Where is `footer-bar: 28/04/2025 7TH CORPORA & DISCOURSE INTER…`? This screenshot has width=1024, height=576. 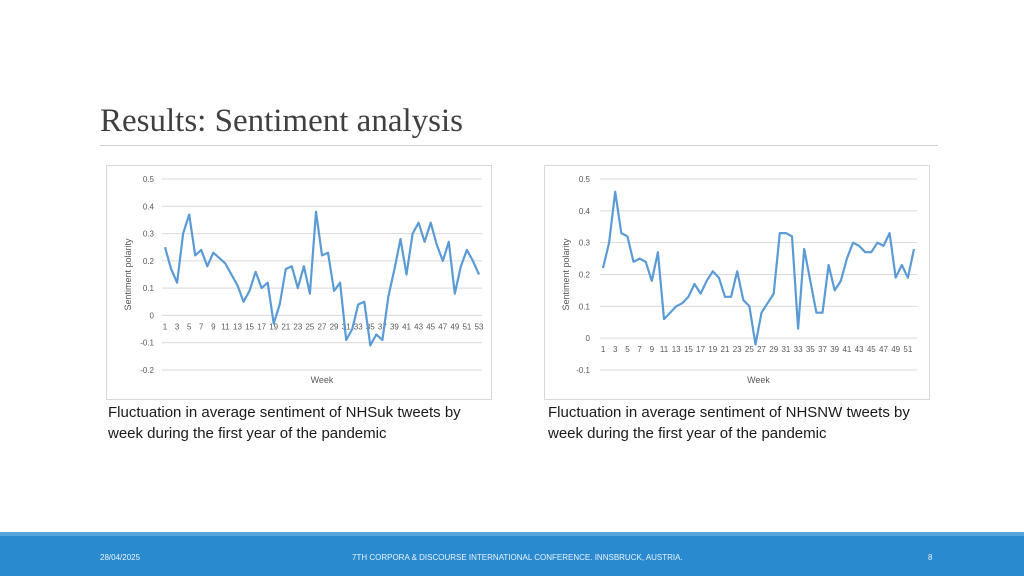 footer-bar: 28/04/2025 7TH CORPORA & DISCOURSE INTER… is located at coordinates (512, 554).